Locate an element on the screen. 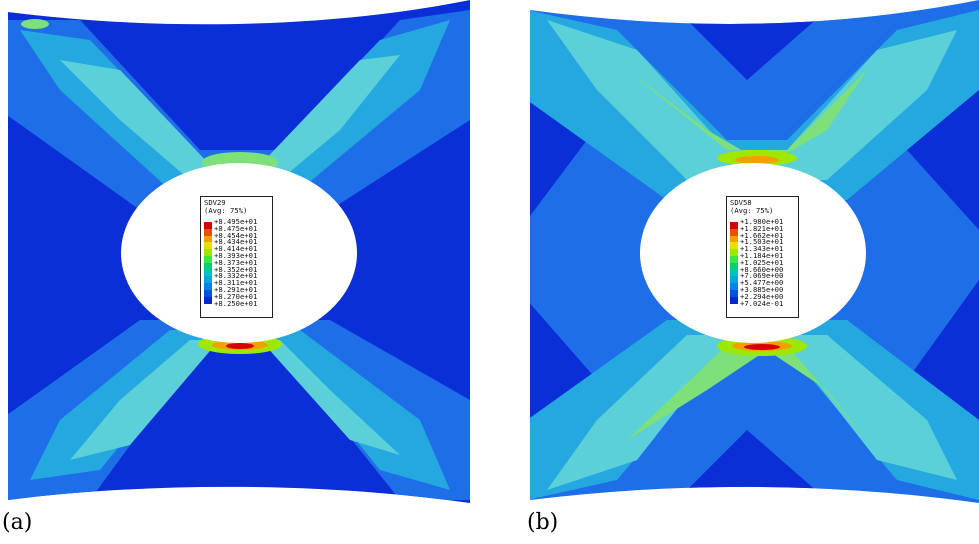  panel-caption: (a) is located at coordinates (17, 522).